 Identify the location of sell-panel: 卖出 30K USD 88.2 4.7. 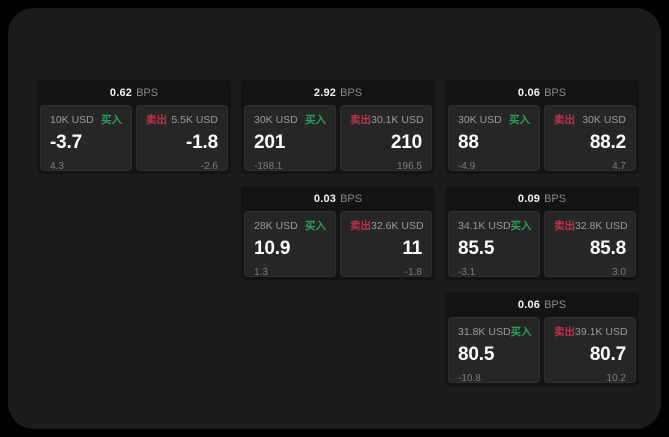
(590, 138).